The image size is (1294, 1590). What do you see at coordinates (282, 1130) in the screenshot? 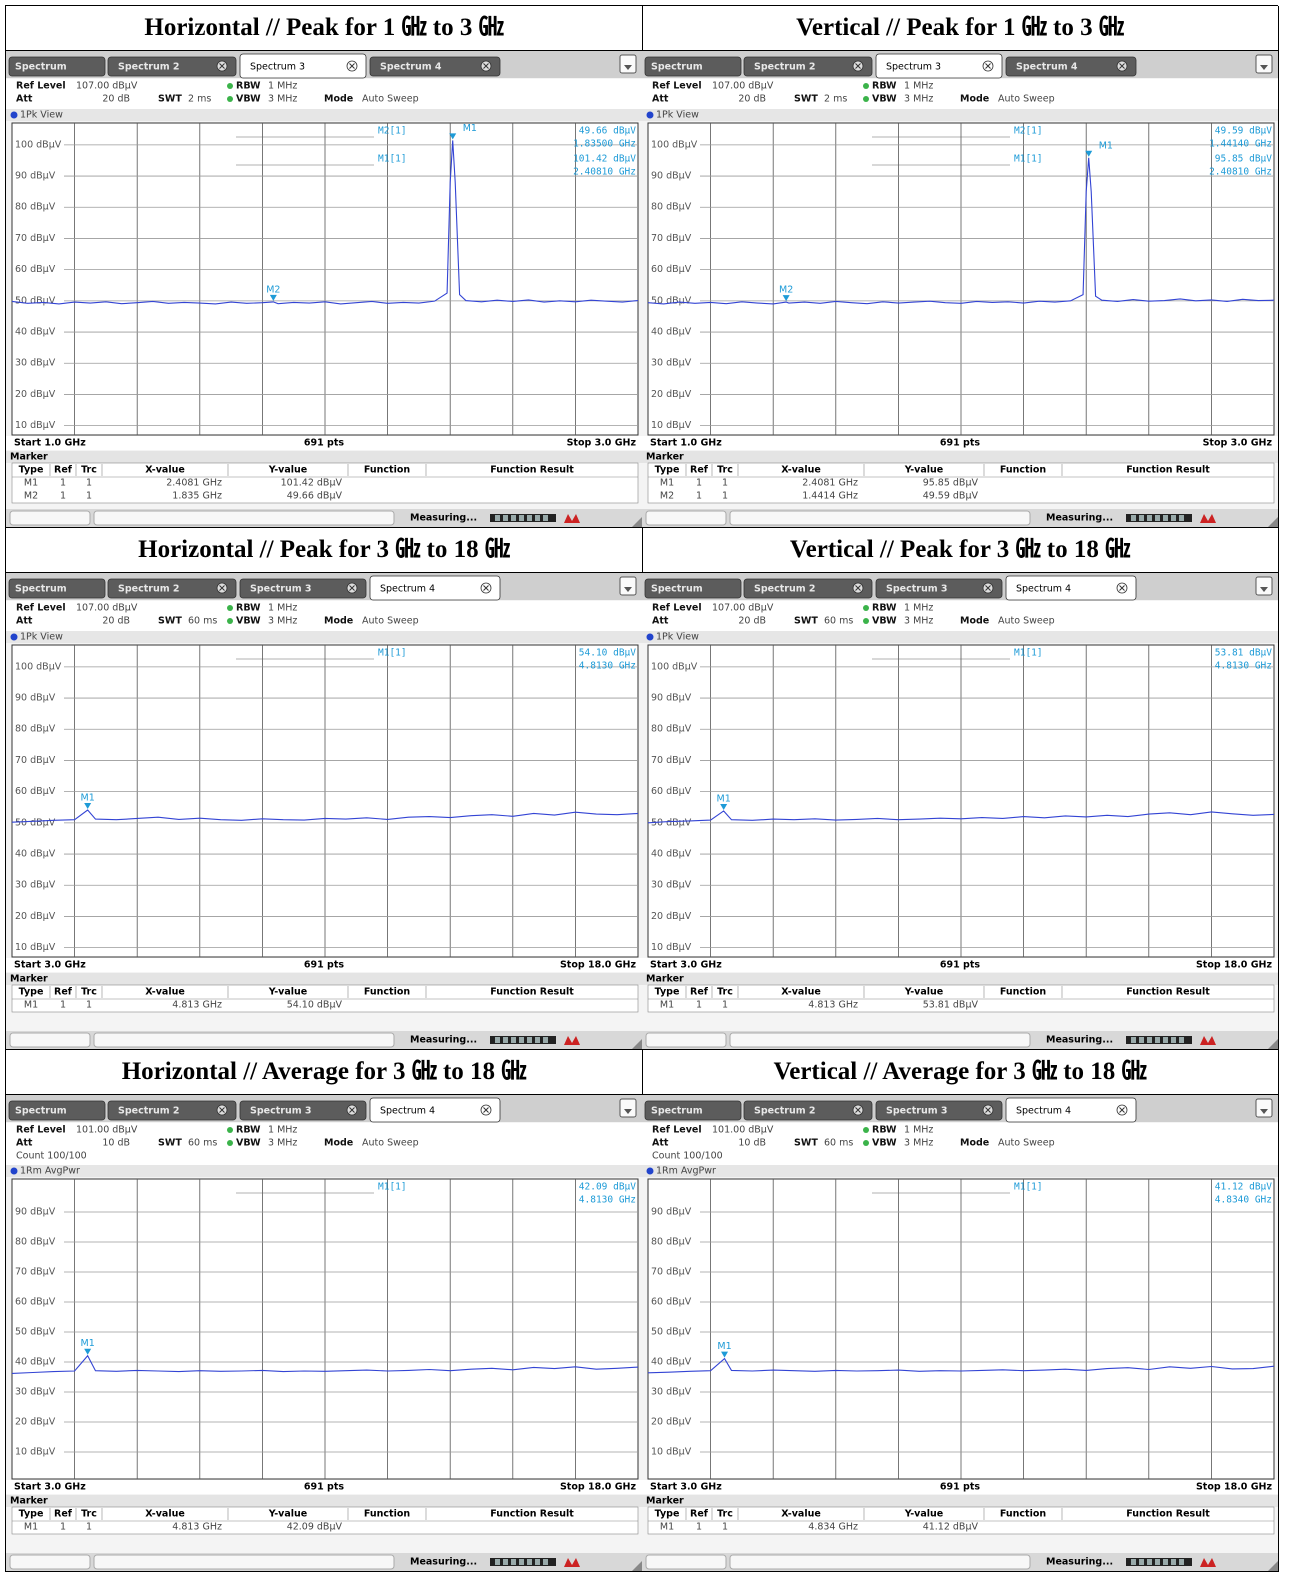
I see `setting-text: 1 MHz` at bounding box center [282, 1130].